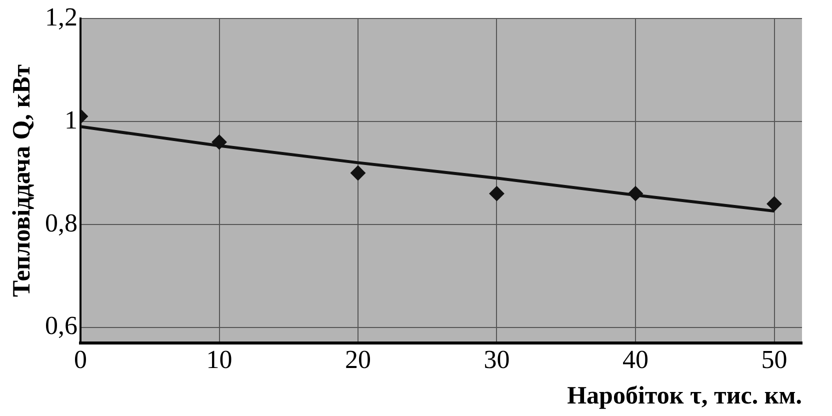 The image size is (832, 416). What do you see at coordinates (61, 223) in the screenshot?
I see `y-tick-label: 0,8` at bounding box center [61, 223].